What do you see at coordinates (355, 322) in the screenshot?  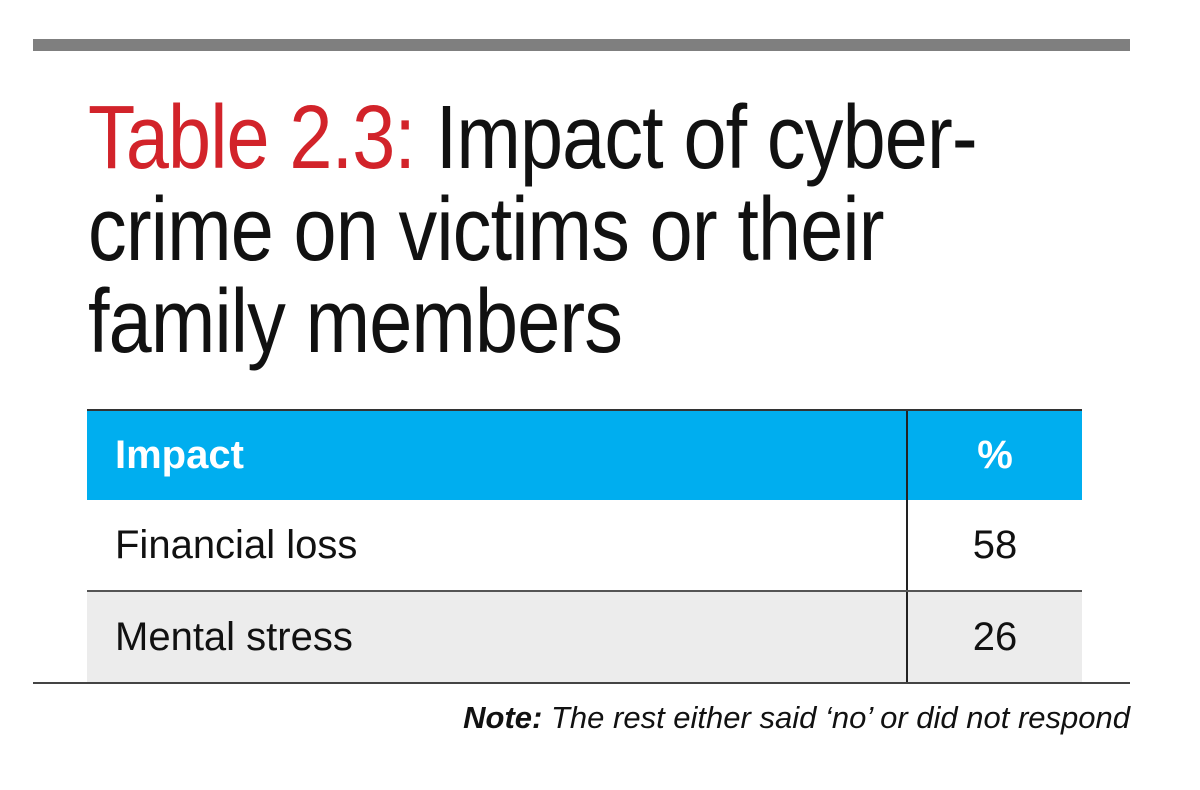 I see `title-line-3: family members` at bounding box center [355, 322].